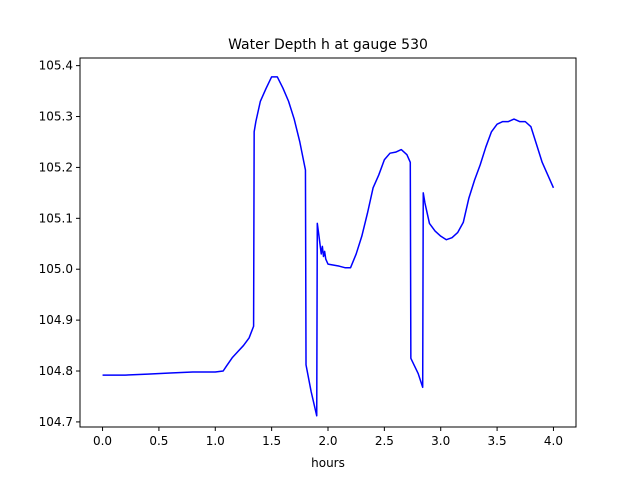 This screenshot has width=640, height=480. I want to click on x-tick-label: 4.0, so click(553, 441).